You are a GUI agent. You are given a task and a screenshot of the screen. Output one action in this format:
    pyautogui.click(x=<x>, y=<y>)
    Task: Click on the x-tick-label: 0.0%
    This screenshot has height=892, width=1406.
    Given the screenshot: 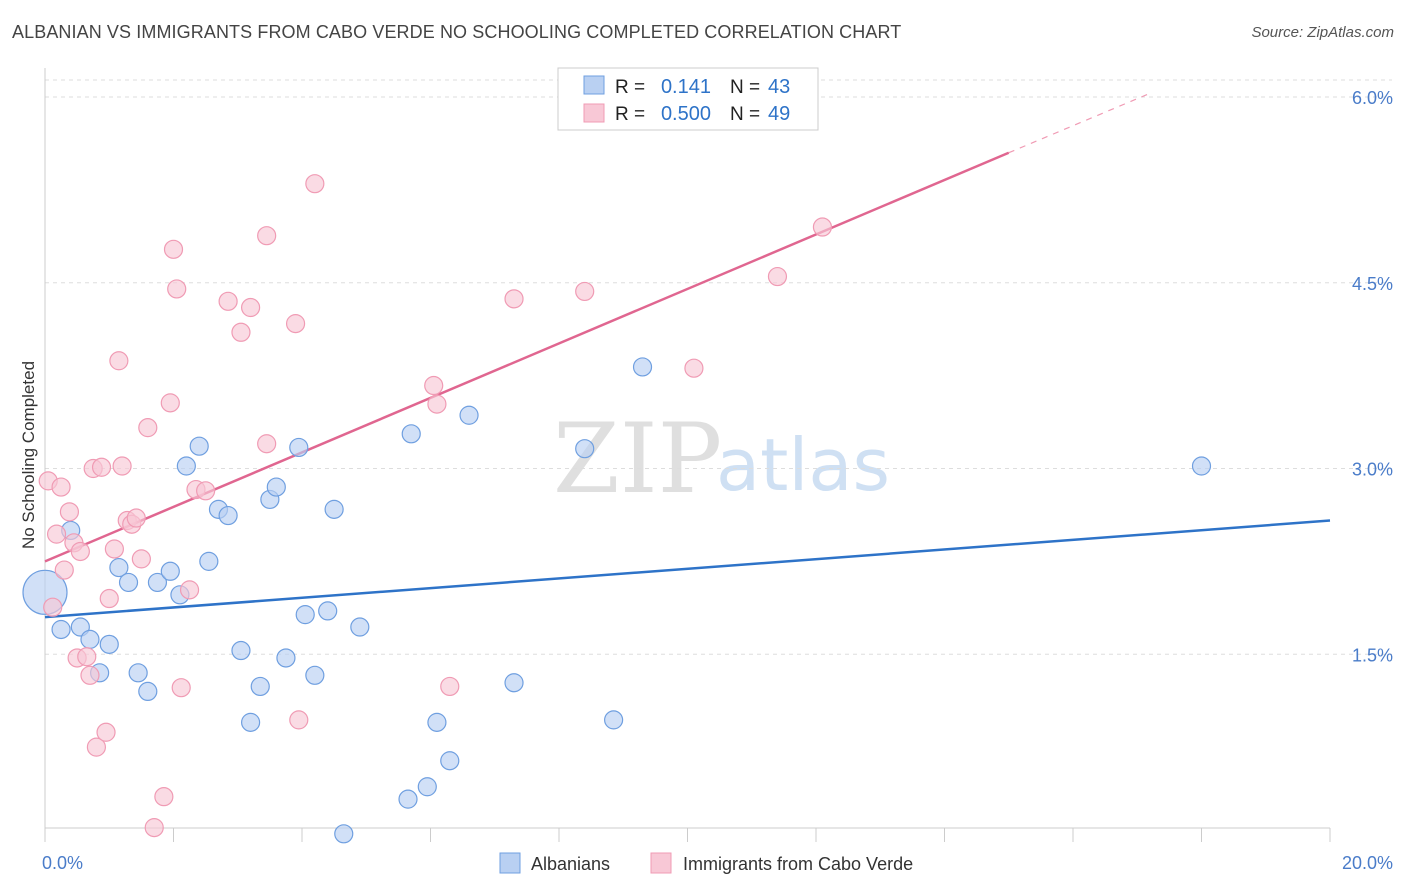 What is the action you would take?
    pyautogui.click(x=62, y=863)
    